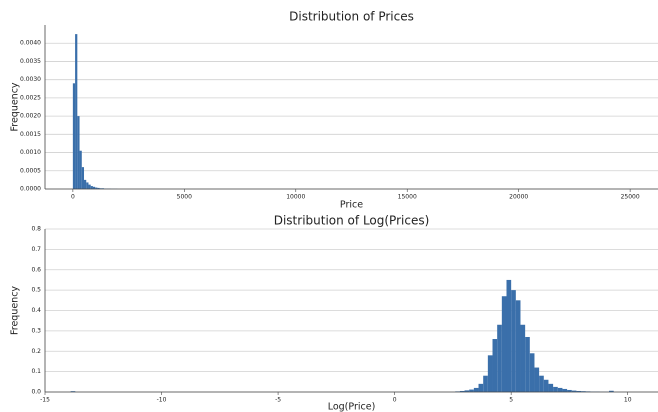 The width and height of the screenshot is (658, 412). I want to click on x-axis-label: Log(Price), so click(352, 407).